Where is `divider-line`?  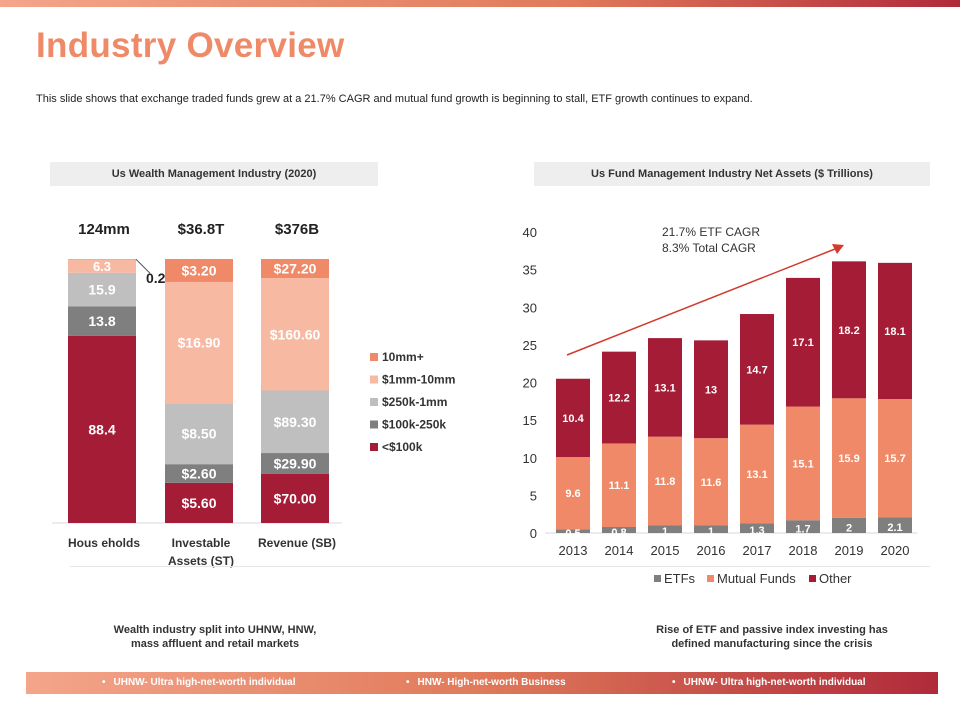
divider-line is located at coordinates (500, 566).